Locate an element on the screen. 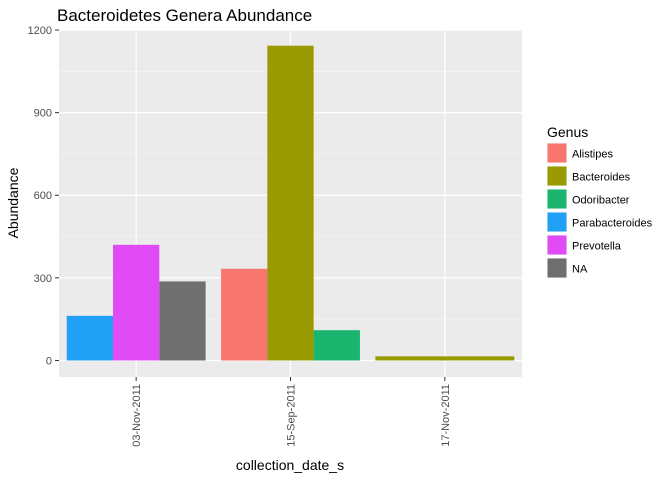  x-axis: 03-Nov-2011 15-Sep-2011 17-Nov-2011 is located at coordinates (291, 412).